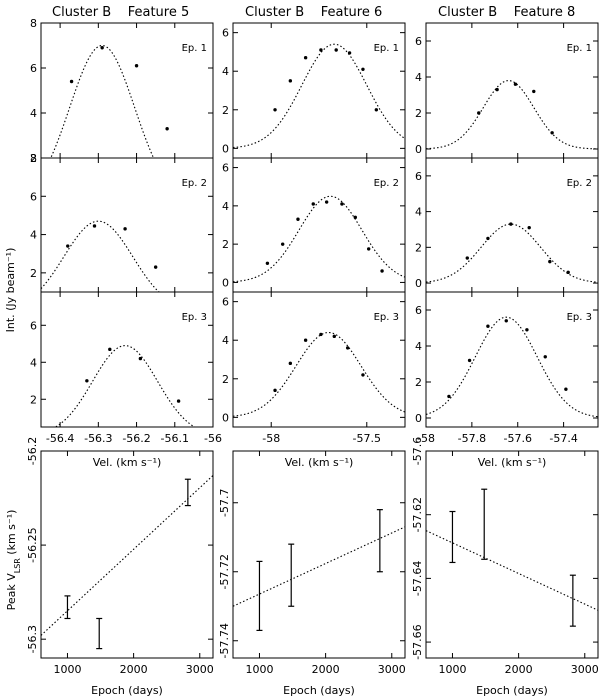 Image resolution: width=600 pixels, height=698 pixels. What do you see at coordinates (136, 438) in the screenshot?
I see `col0-vel-tick-label-2: -56.2` at bounding box center [136, 438].